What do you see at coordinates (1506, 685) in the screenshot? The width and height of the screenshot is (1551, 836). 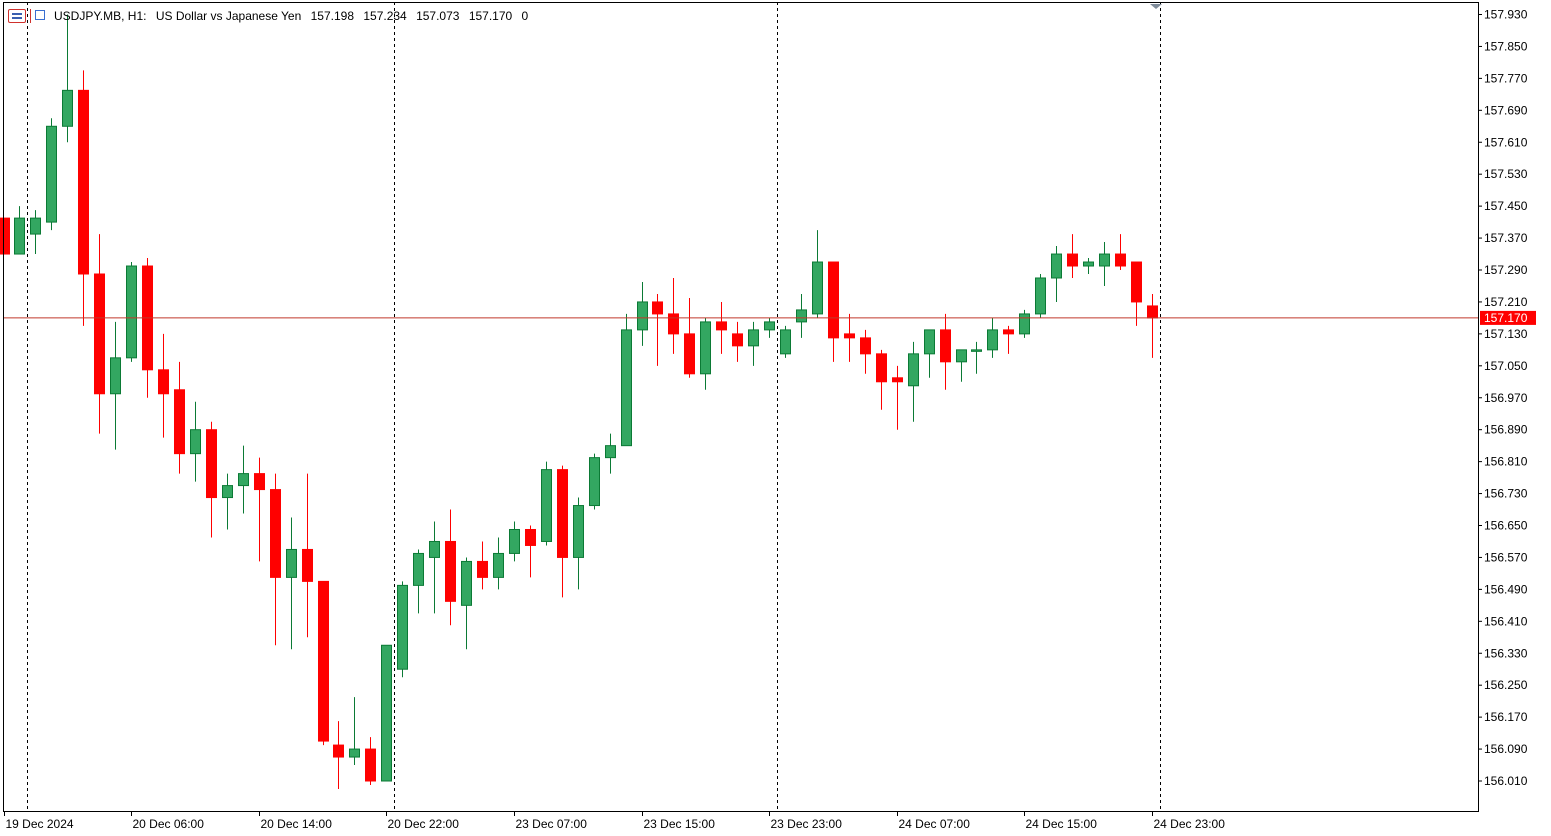 I see `price-tick-label: 156.250` at bounding box center [1506, 685].